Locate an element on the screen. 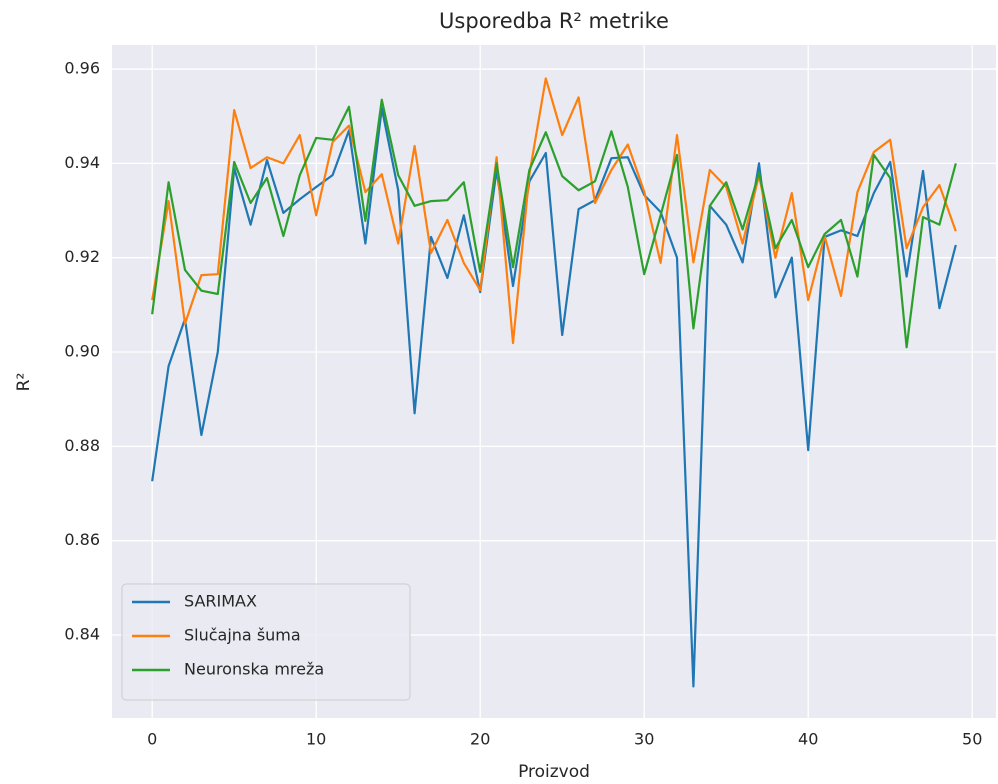 The image size is (998, 784). y-tick-label: 0.84 is located at coordinates (82, 633).